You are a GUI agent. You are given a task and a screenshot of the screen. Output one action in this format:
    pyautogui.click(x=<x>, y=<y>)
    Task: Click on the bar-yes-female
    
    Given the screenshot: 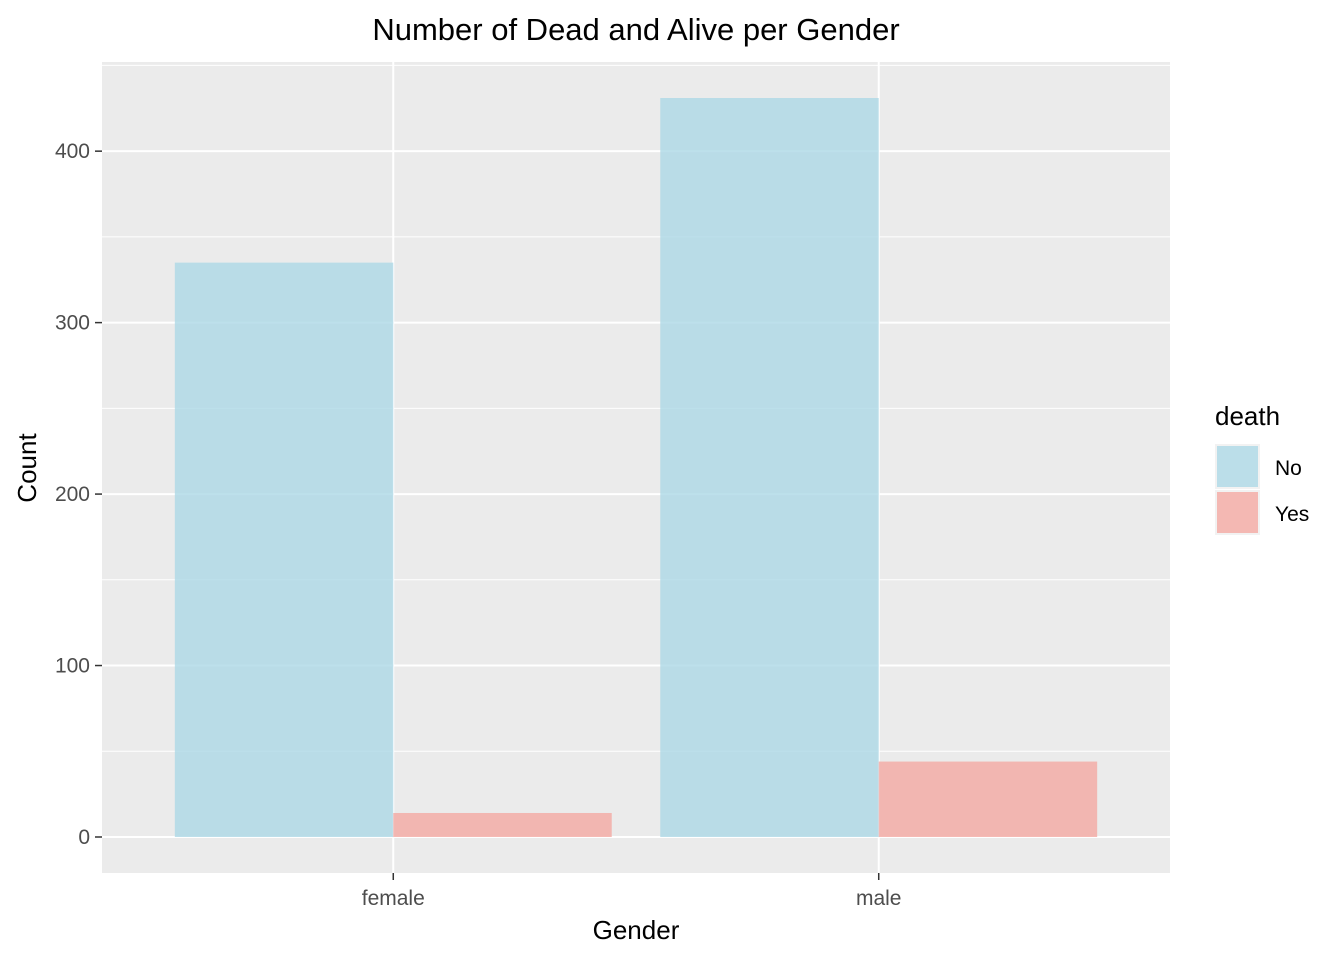 What is the action you would take?
    pyautogui.click(x=502, y=824)
    